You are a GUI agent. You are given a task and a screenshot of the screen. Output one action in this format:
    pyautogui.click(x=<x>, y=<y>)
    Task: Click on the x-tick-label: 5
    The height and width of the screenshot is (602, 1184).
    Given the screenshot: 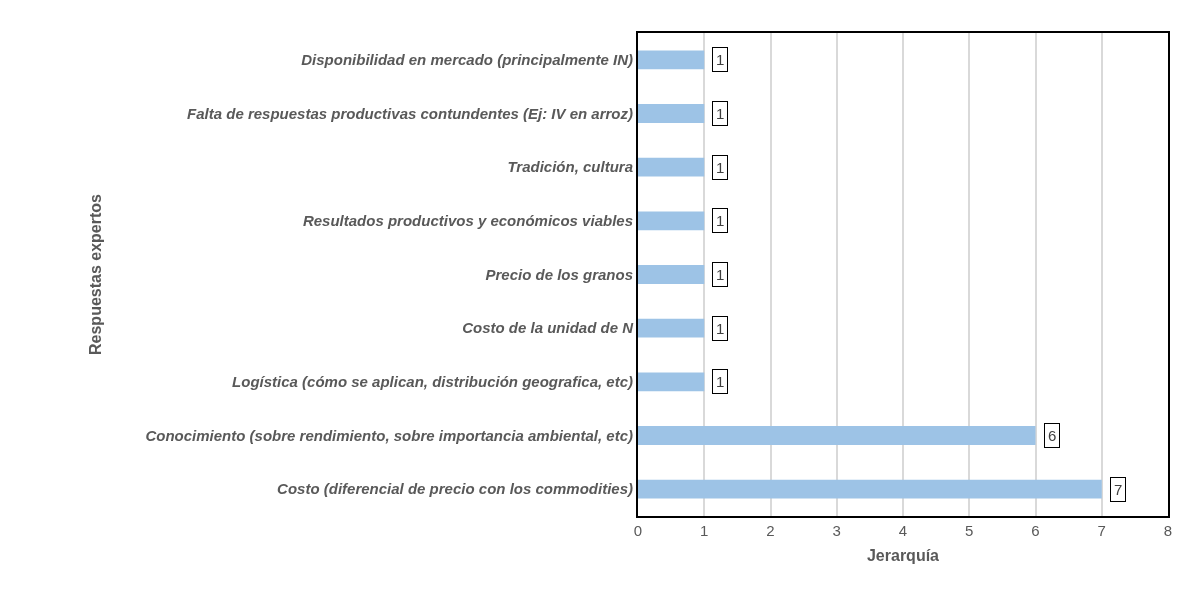 What is the action you would take?
    pyautogui.click(x=969, y=530)
    